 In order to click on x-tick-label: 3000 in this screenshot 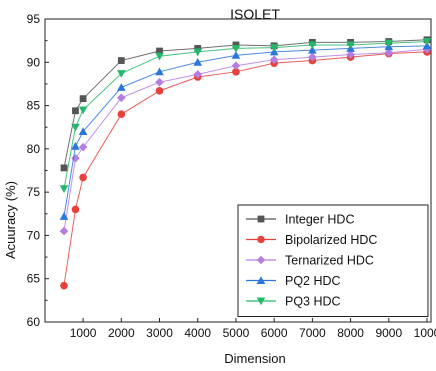, I will do `click(159, 333)`.